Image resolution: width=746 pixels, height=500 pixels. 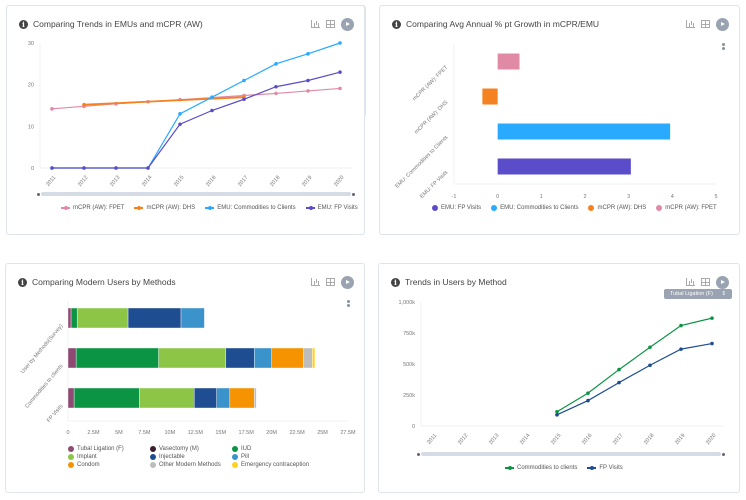 I want to click on legend-label: mCPR (AW): FPET, so click(x=691, y=208).